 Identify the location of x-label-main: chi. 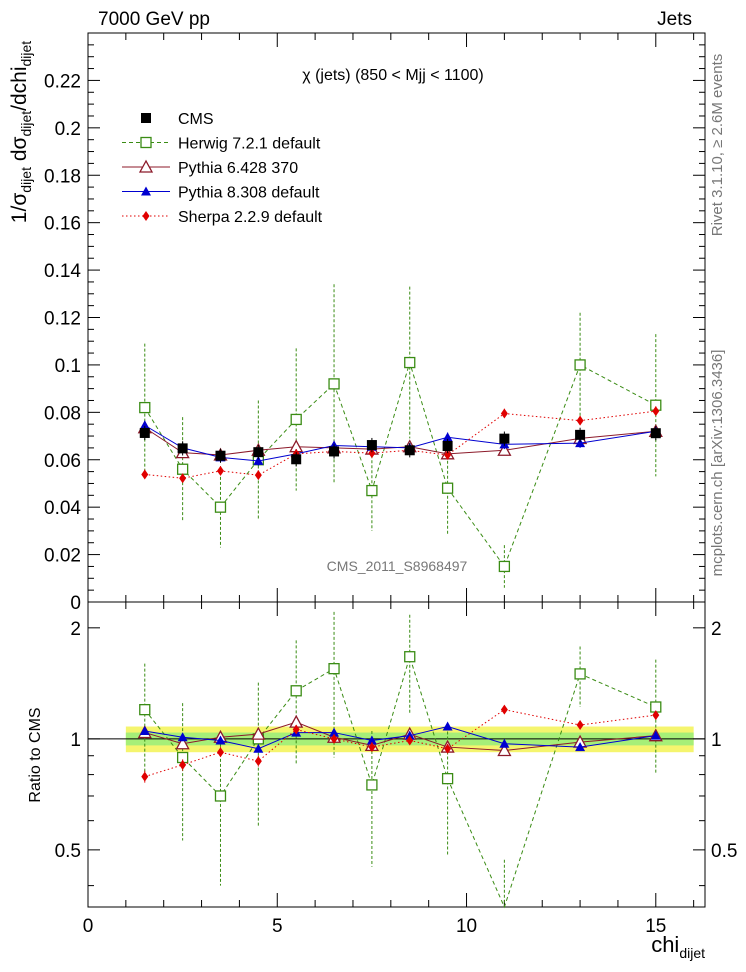
(665, 944).